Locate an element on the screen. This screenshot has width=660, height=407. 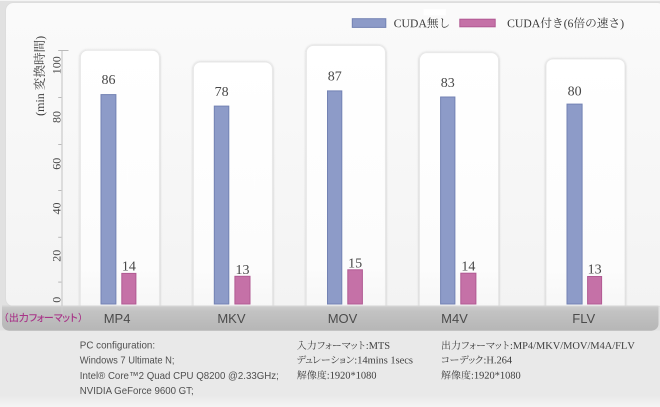
svg-text: 86 is located at coordinates (109, 80).